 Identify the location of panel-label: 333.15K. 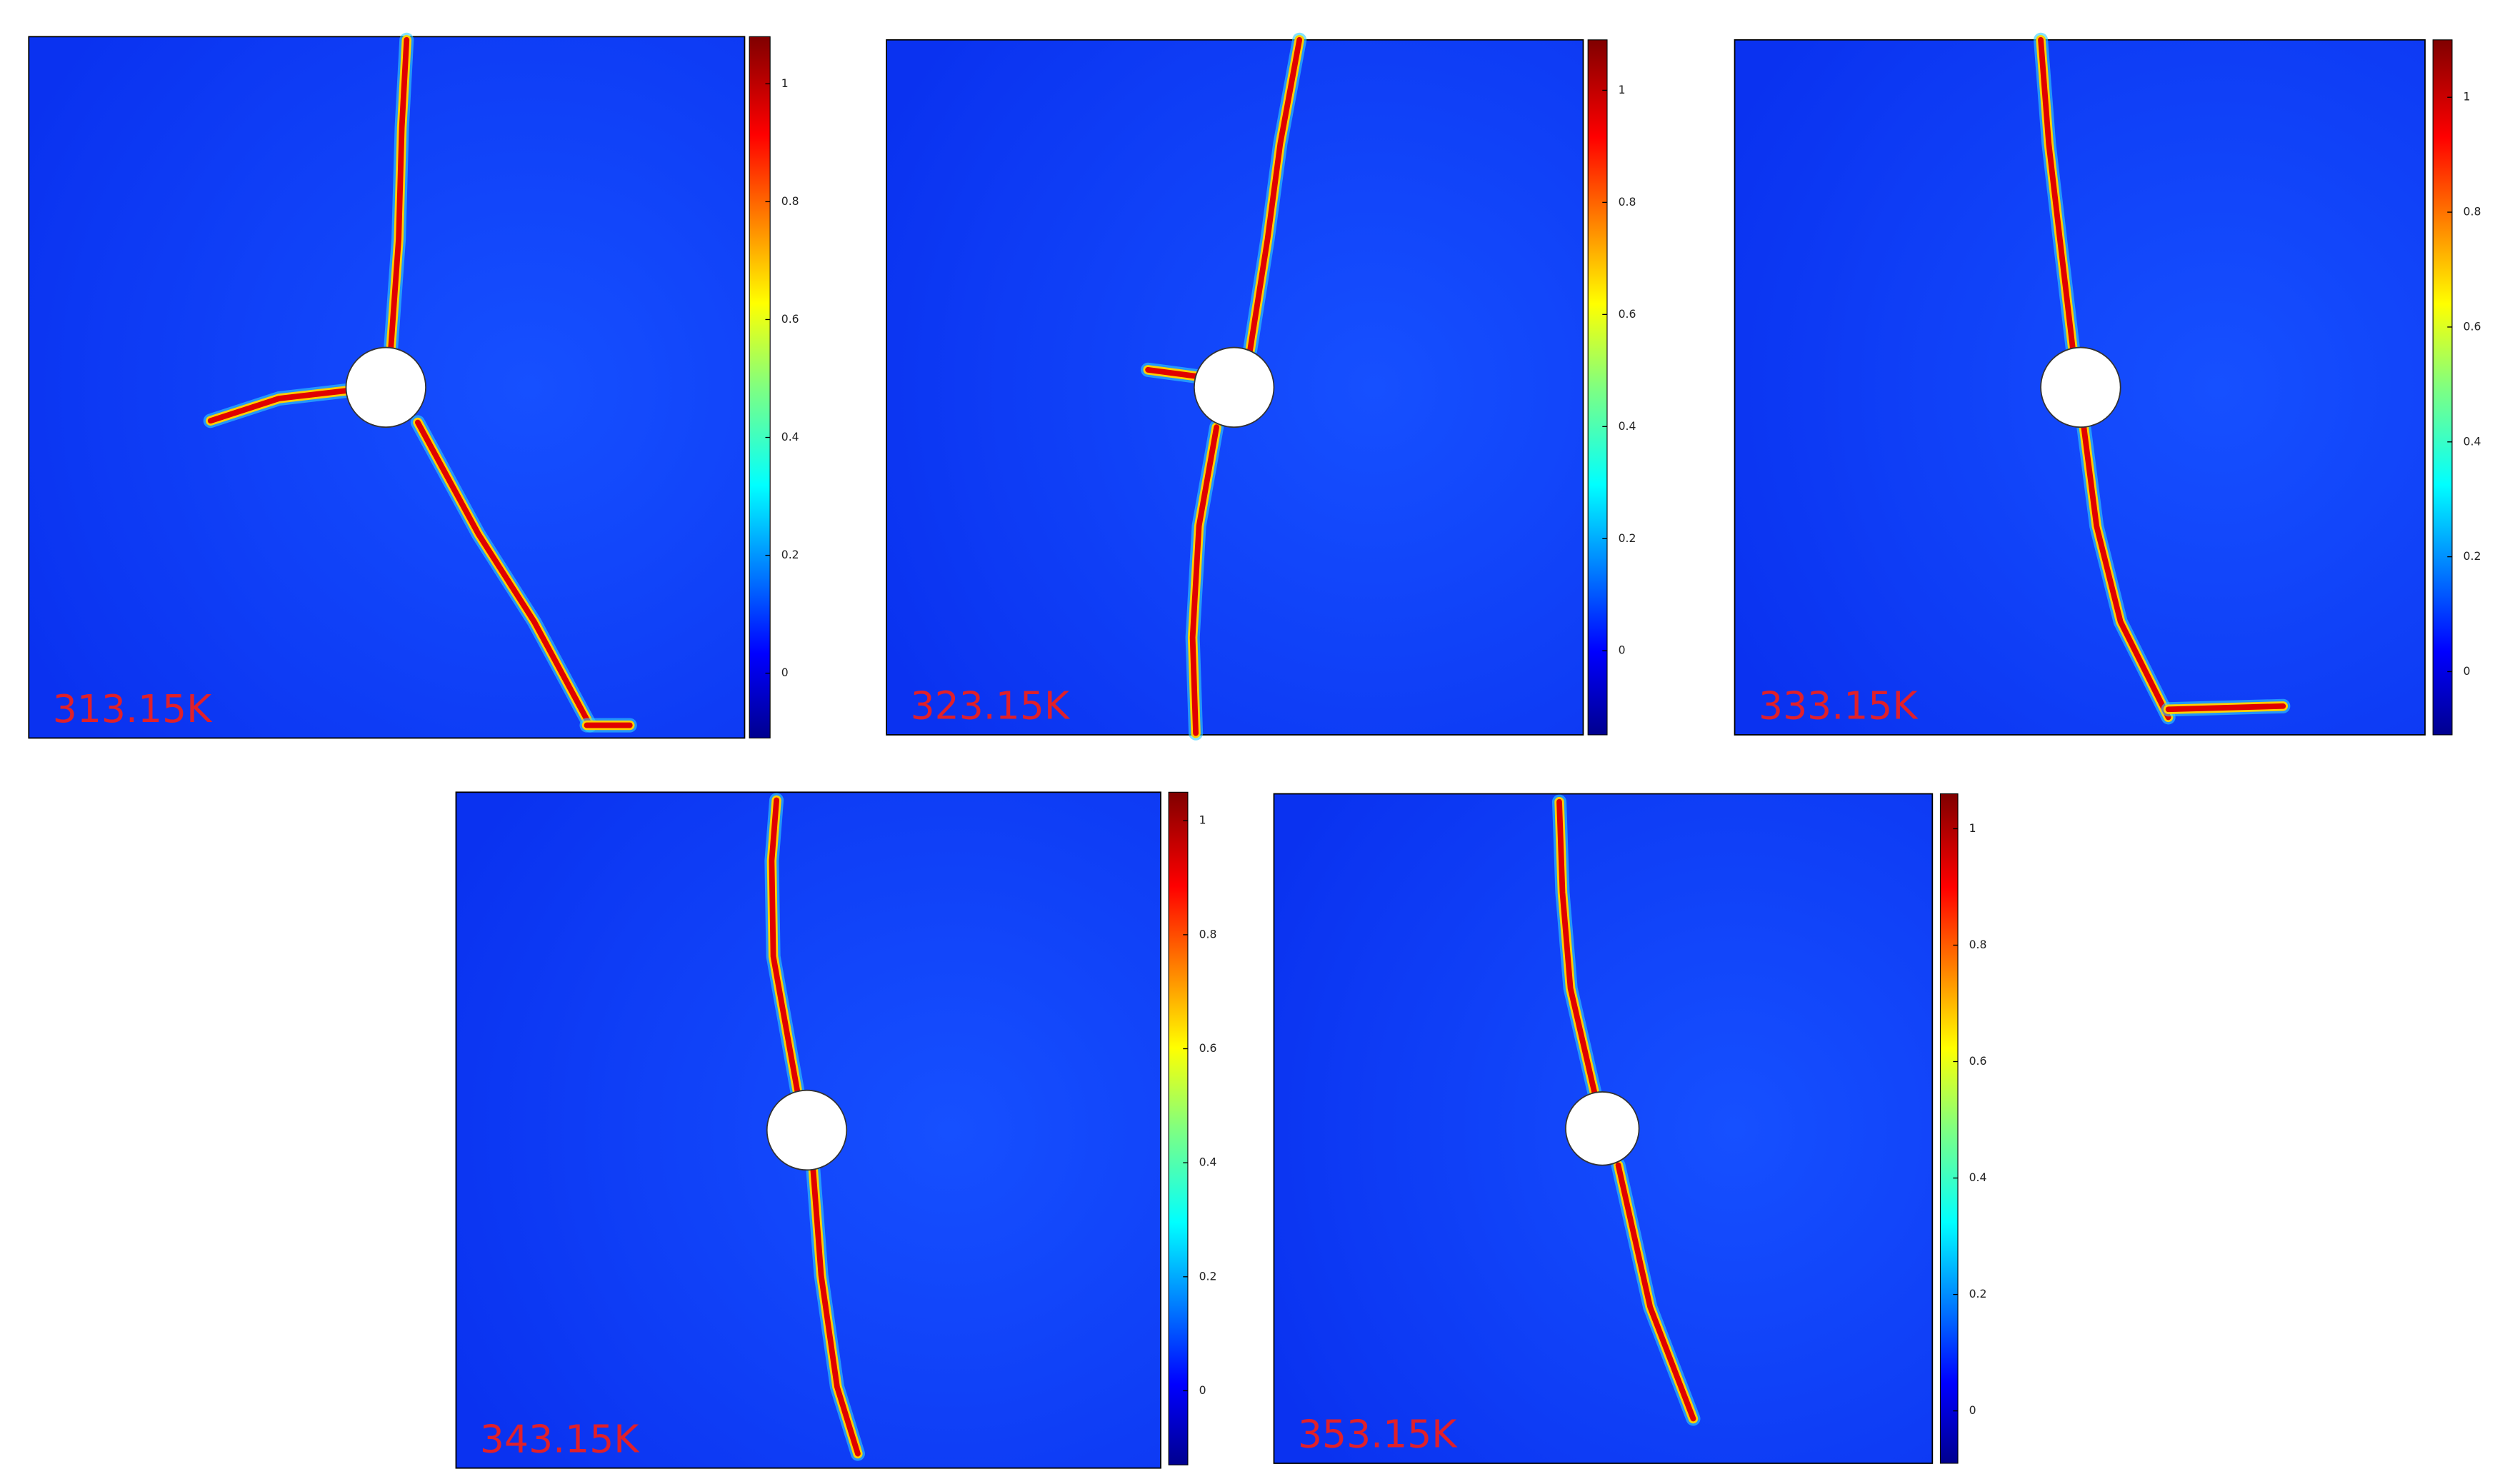
(1839, 705).